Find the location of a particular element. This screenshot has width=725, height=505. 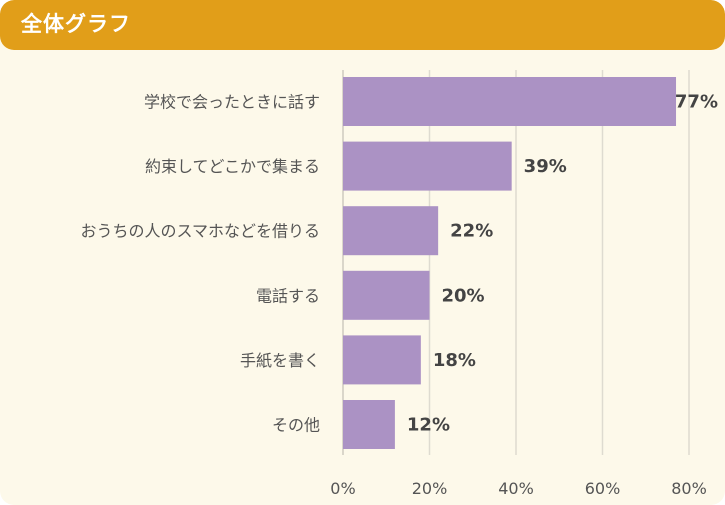

category-label-1: 学校で会ったときに話す is located at coordinates (232, 102).